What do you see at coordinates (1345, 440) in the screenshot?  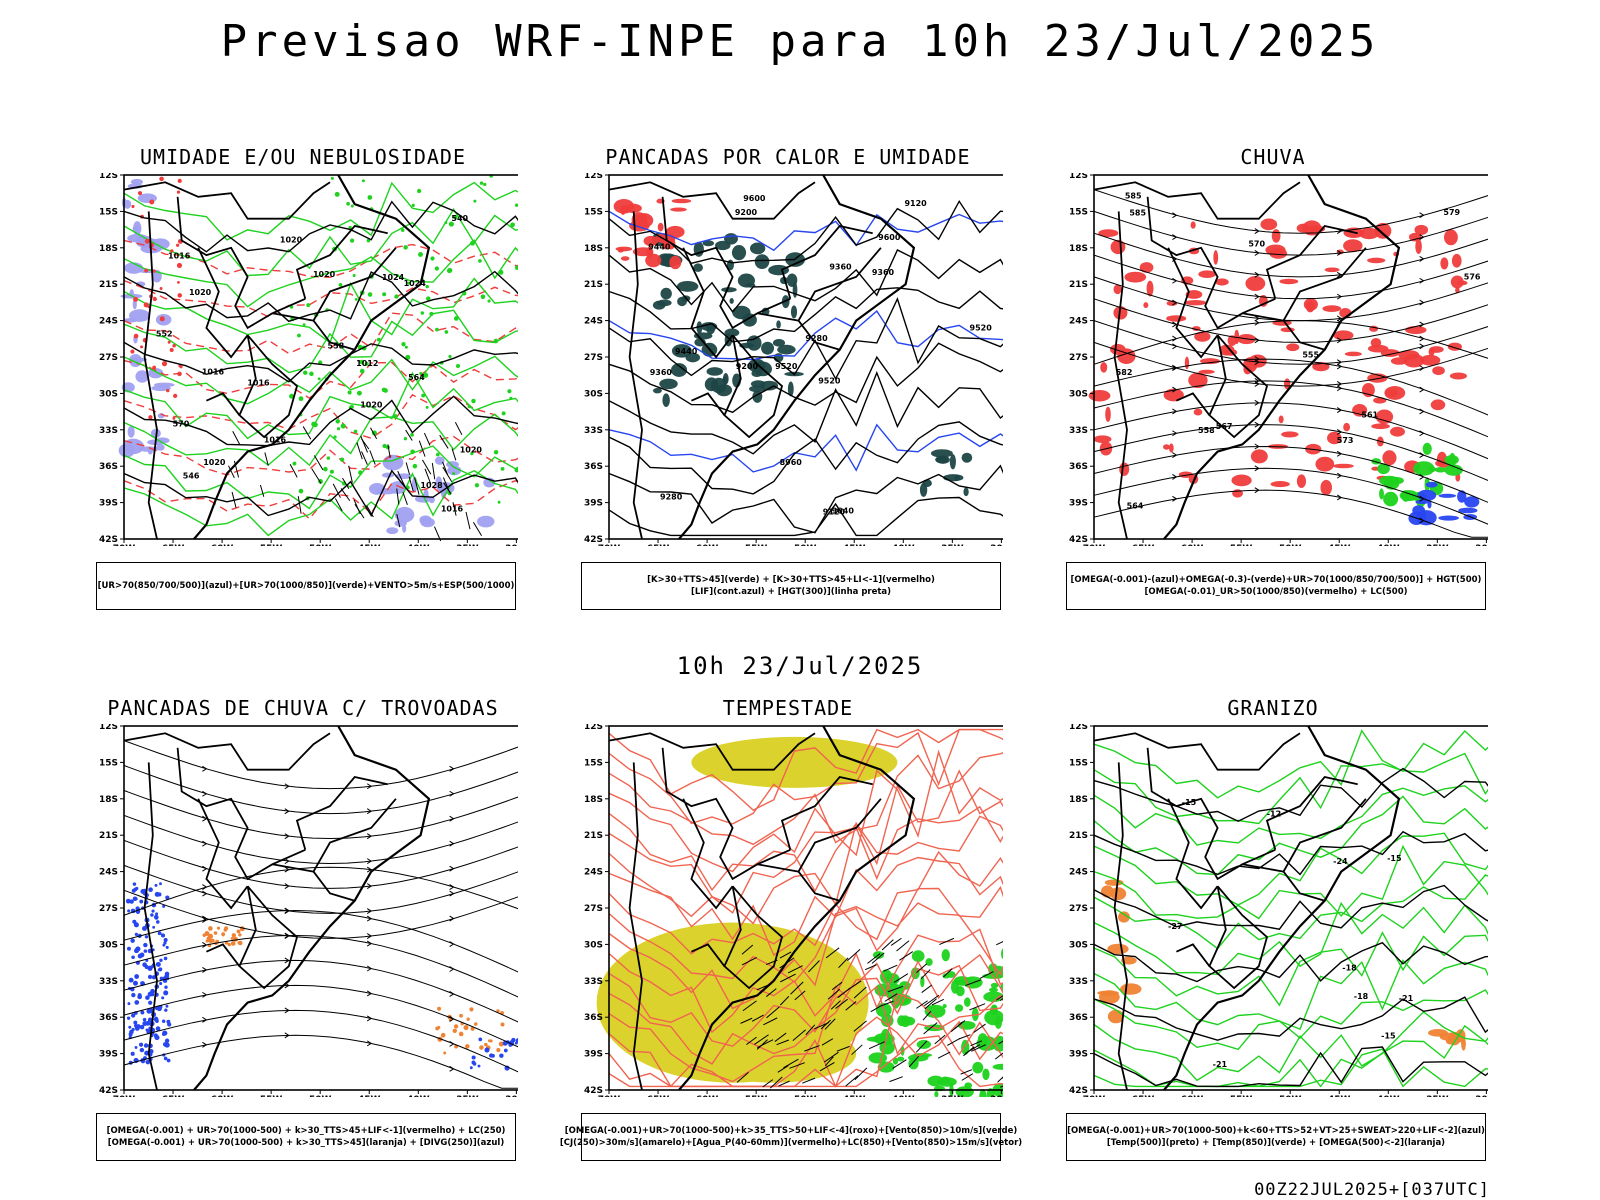 I see `contour-label: 573` at bounding box center [1345, 440].